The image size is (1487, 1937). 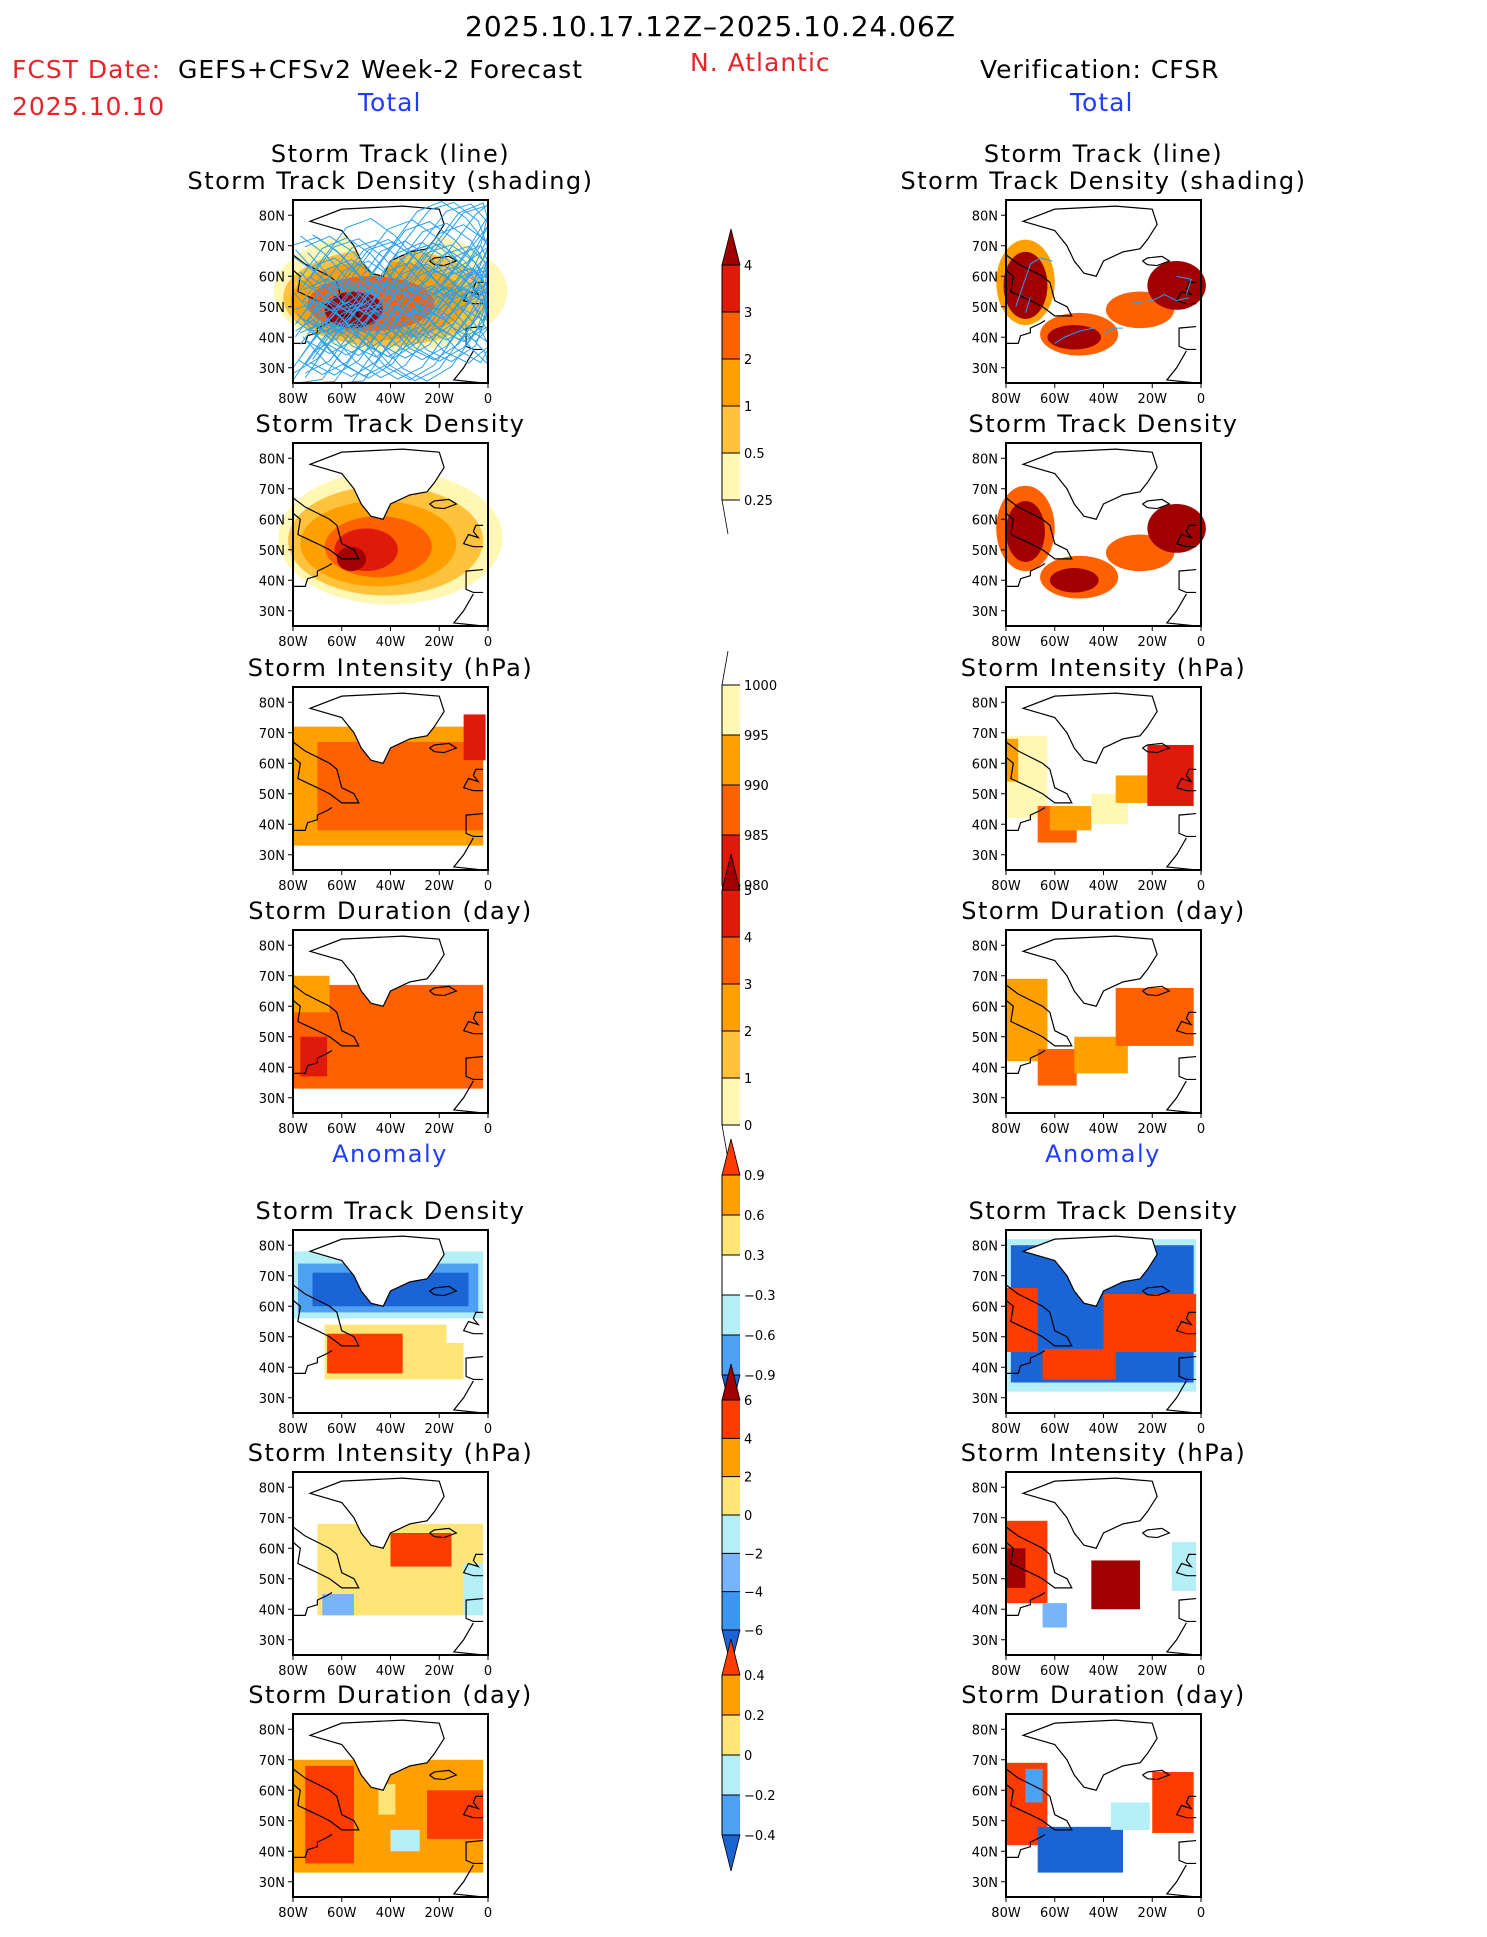 What do you see at coordinates (748, 1275) in the screenshot?
I see `colorbar-density-anom-scale: −0.9 −0.6 −0.3 0.3 0.6 0.9` at bounding box center [748, 1275].